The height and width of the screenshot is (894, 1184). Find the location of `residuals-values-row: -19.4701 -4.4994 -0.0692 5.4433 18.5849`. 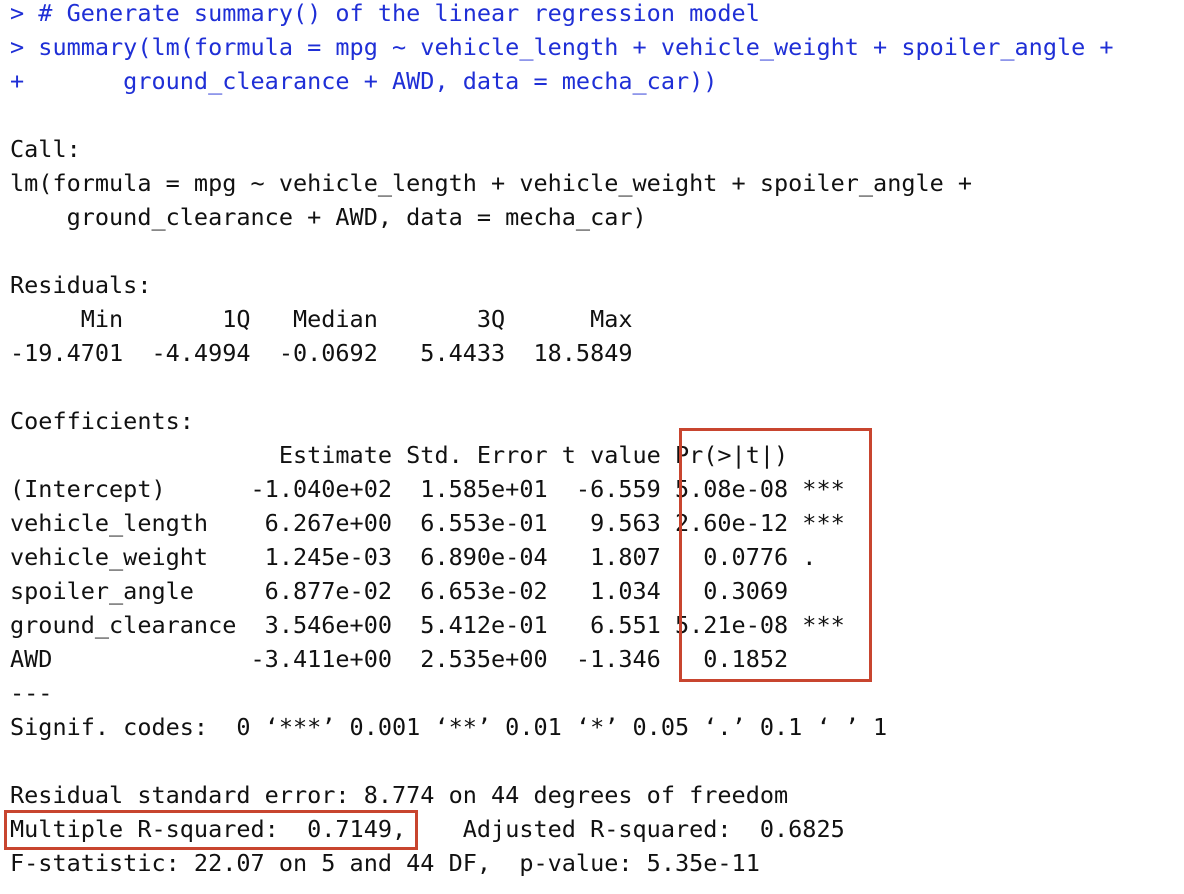

residuals-values-row: -19.4701 -4.4994 -0.0692 5.4433 18.5849 is located at coordinates (328, 353).